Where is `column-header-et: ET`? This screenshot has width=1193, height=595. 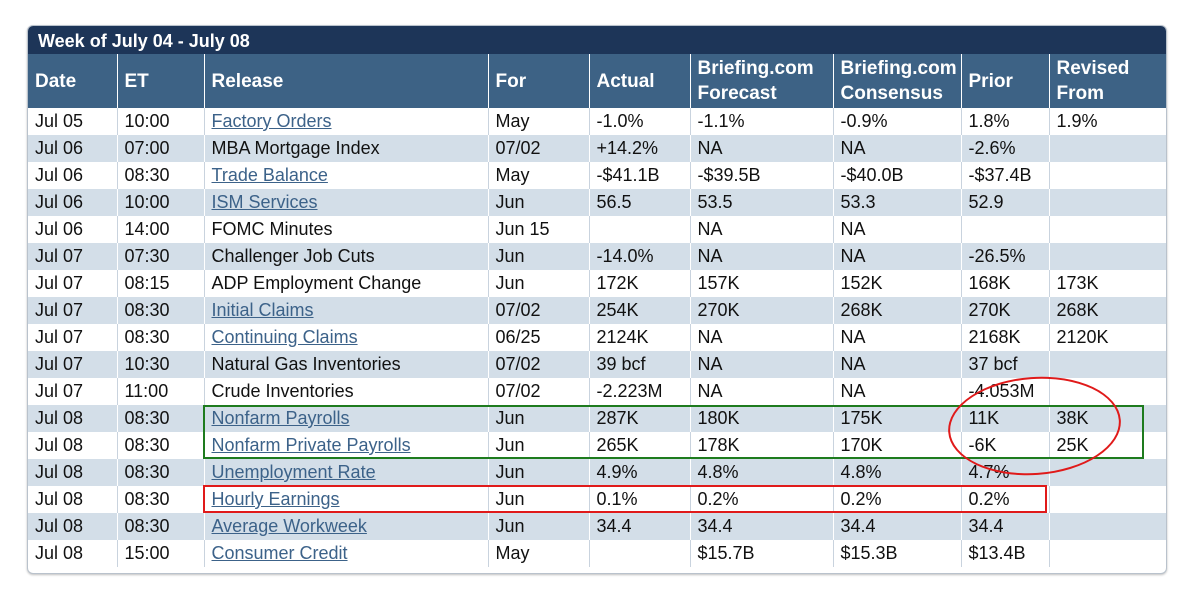
column-header-et: ET is located at coordinates (161, 81).